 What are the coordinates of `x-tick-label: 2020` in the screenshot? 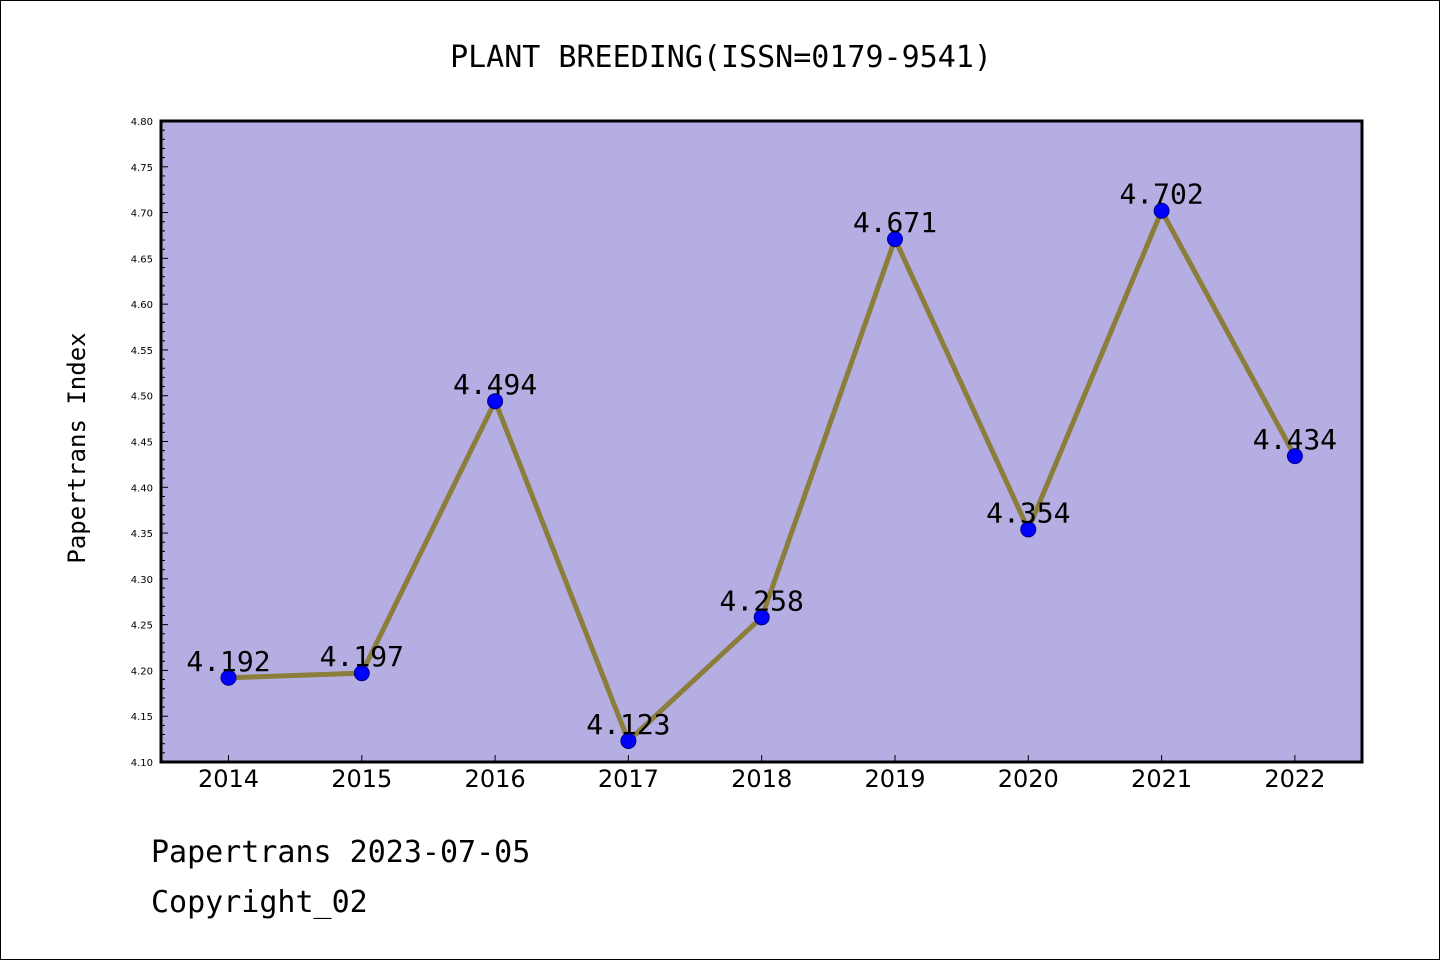 It's located at (1028, 779).